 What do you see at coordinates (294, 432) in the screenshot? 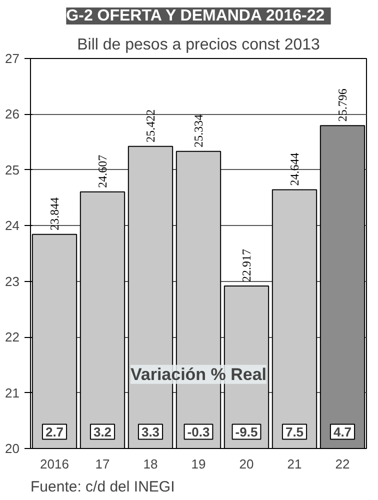
I see `annotation: 7.5` at bounding box center [294, 432].